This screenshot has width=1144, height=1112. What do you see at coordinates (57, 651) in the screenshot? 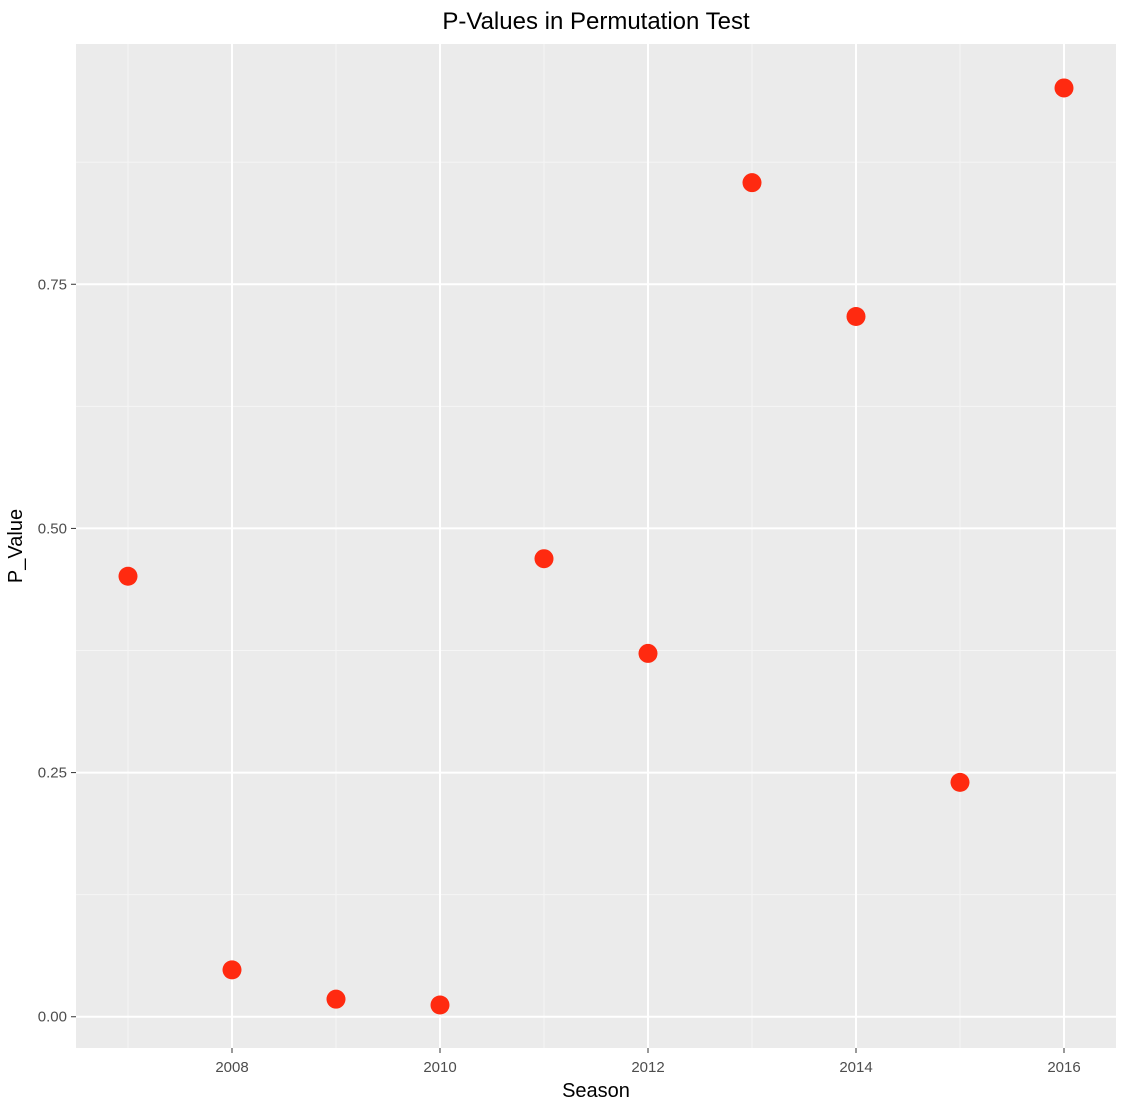
I see `y-axis-ticks: 0.00 0.25 0.50 0.75` at bounding box center [57, 651].